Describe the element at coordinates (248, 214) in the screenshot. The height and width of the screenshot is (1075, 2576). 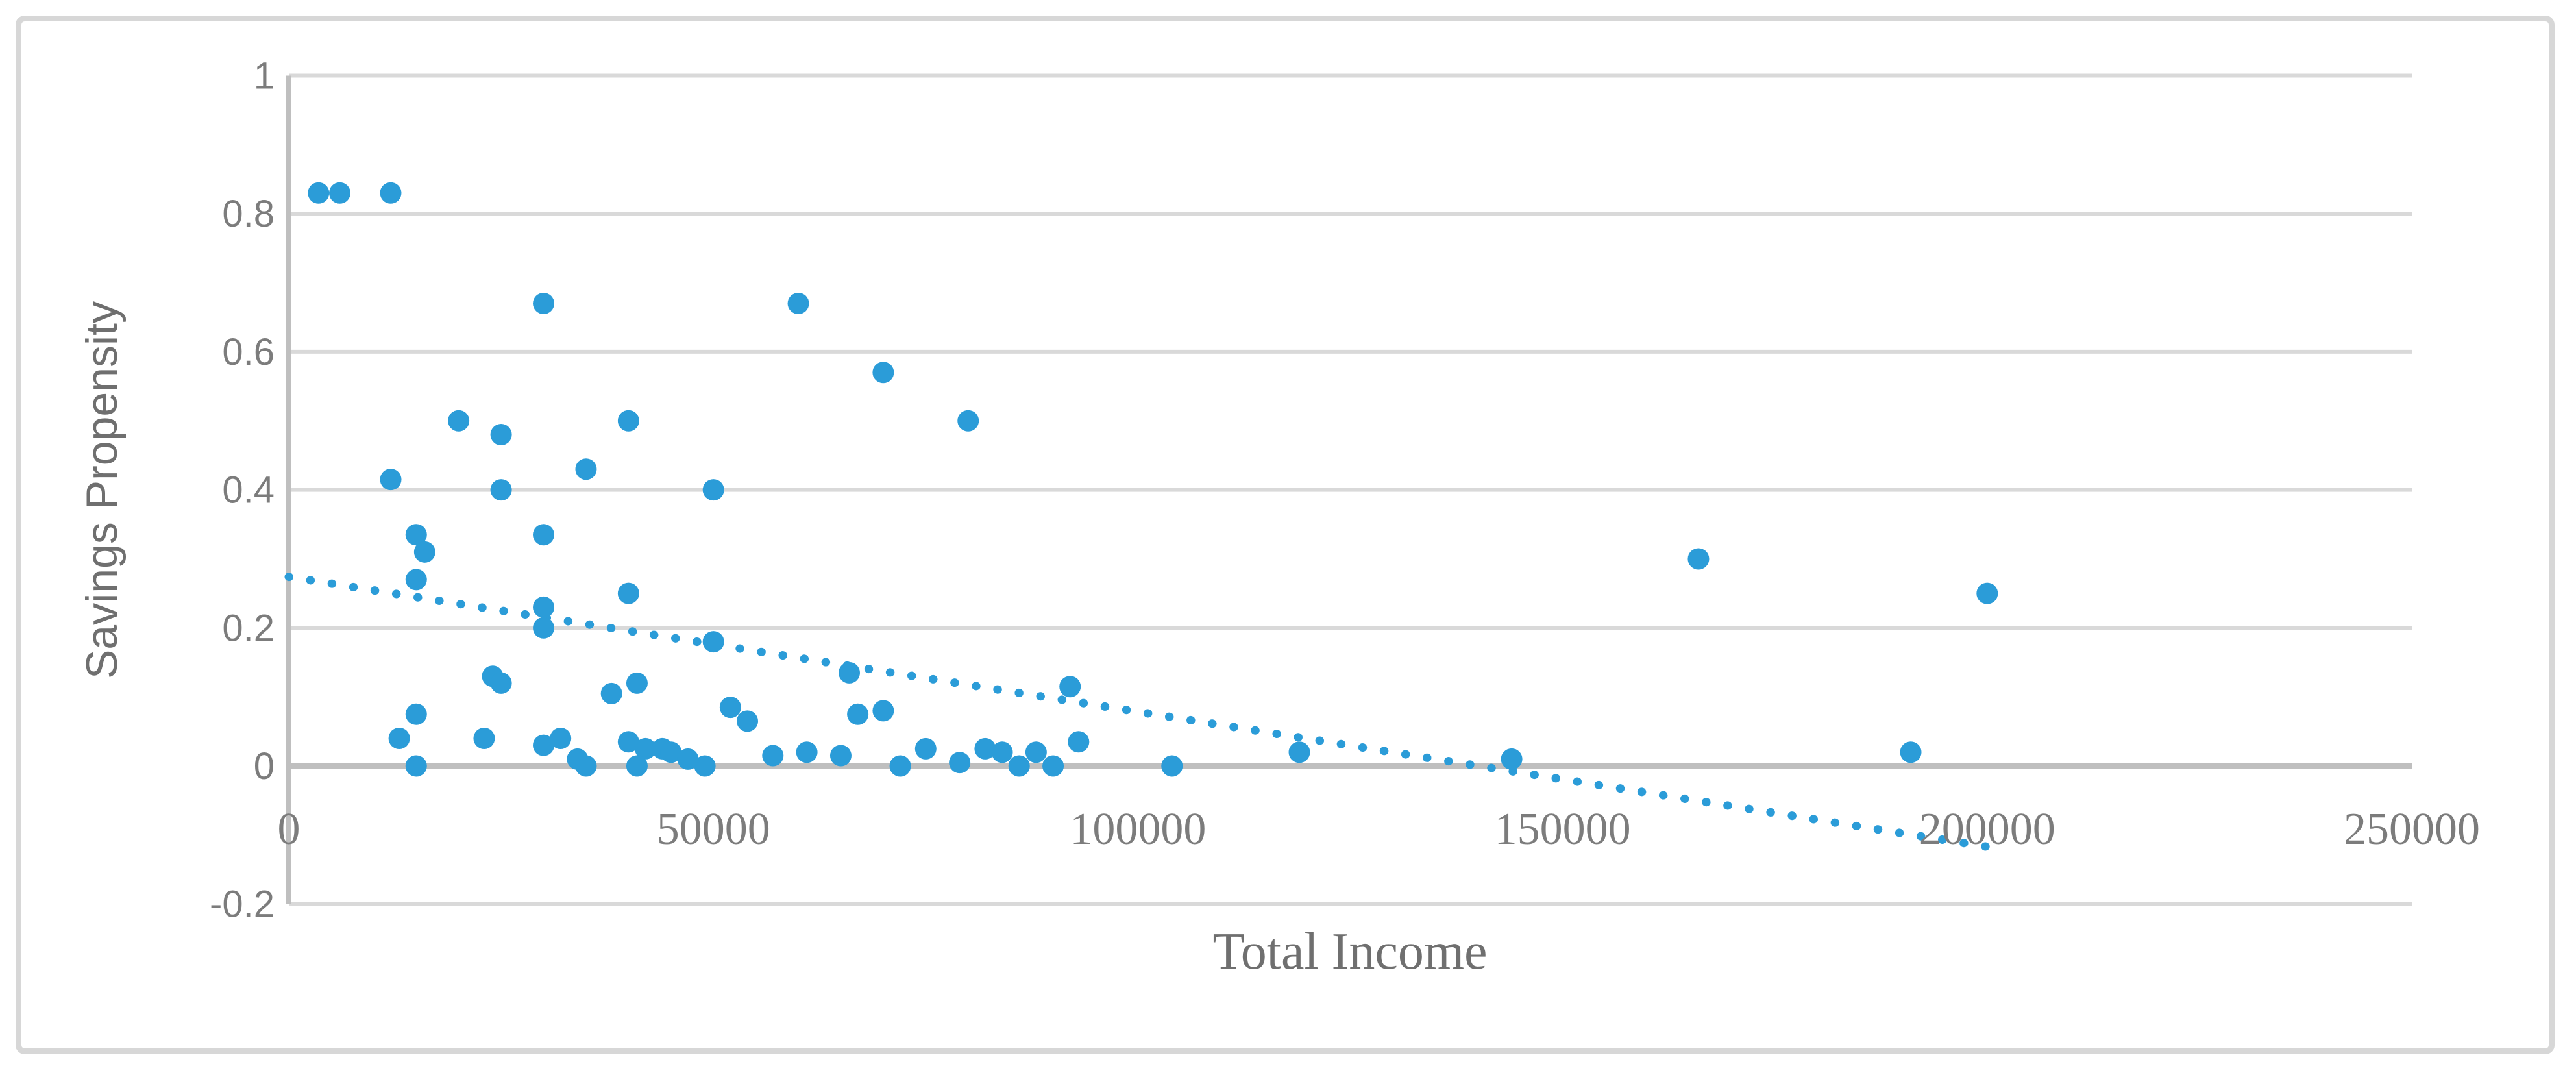
I see `y-tick-label: 0.8` at that location.